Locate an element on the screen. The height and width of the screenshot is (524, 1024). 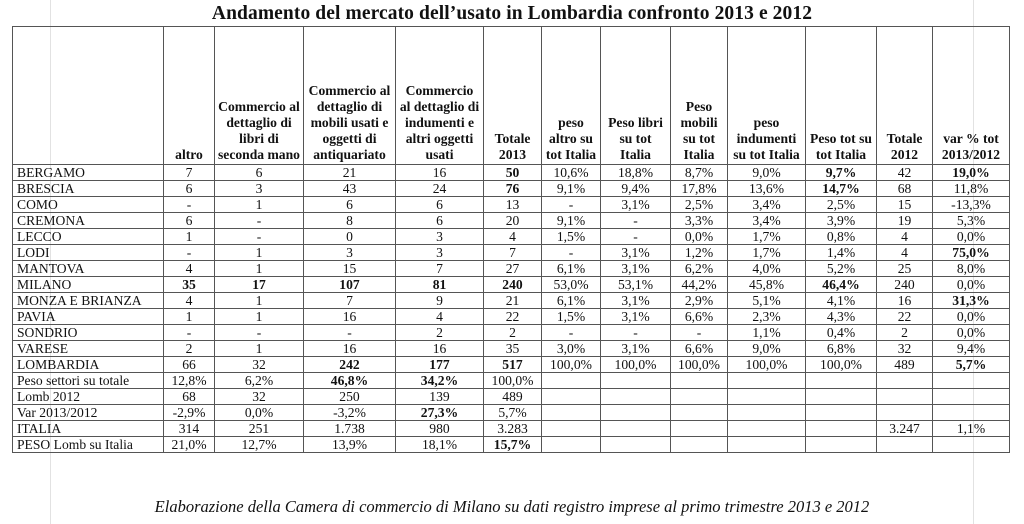
table-cell: 25 is located at coordinates (904, 268).